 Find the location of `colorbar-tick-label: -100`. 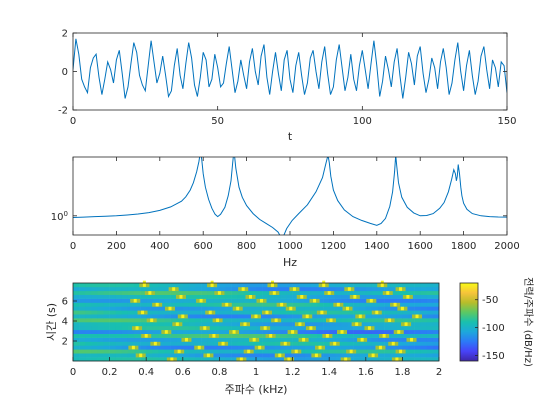

colorbar-tick-label: -100 is located at coordinates (493, 328).